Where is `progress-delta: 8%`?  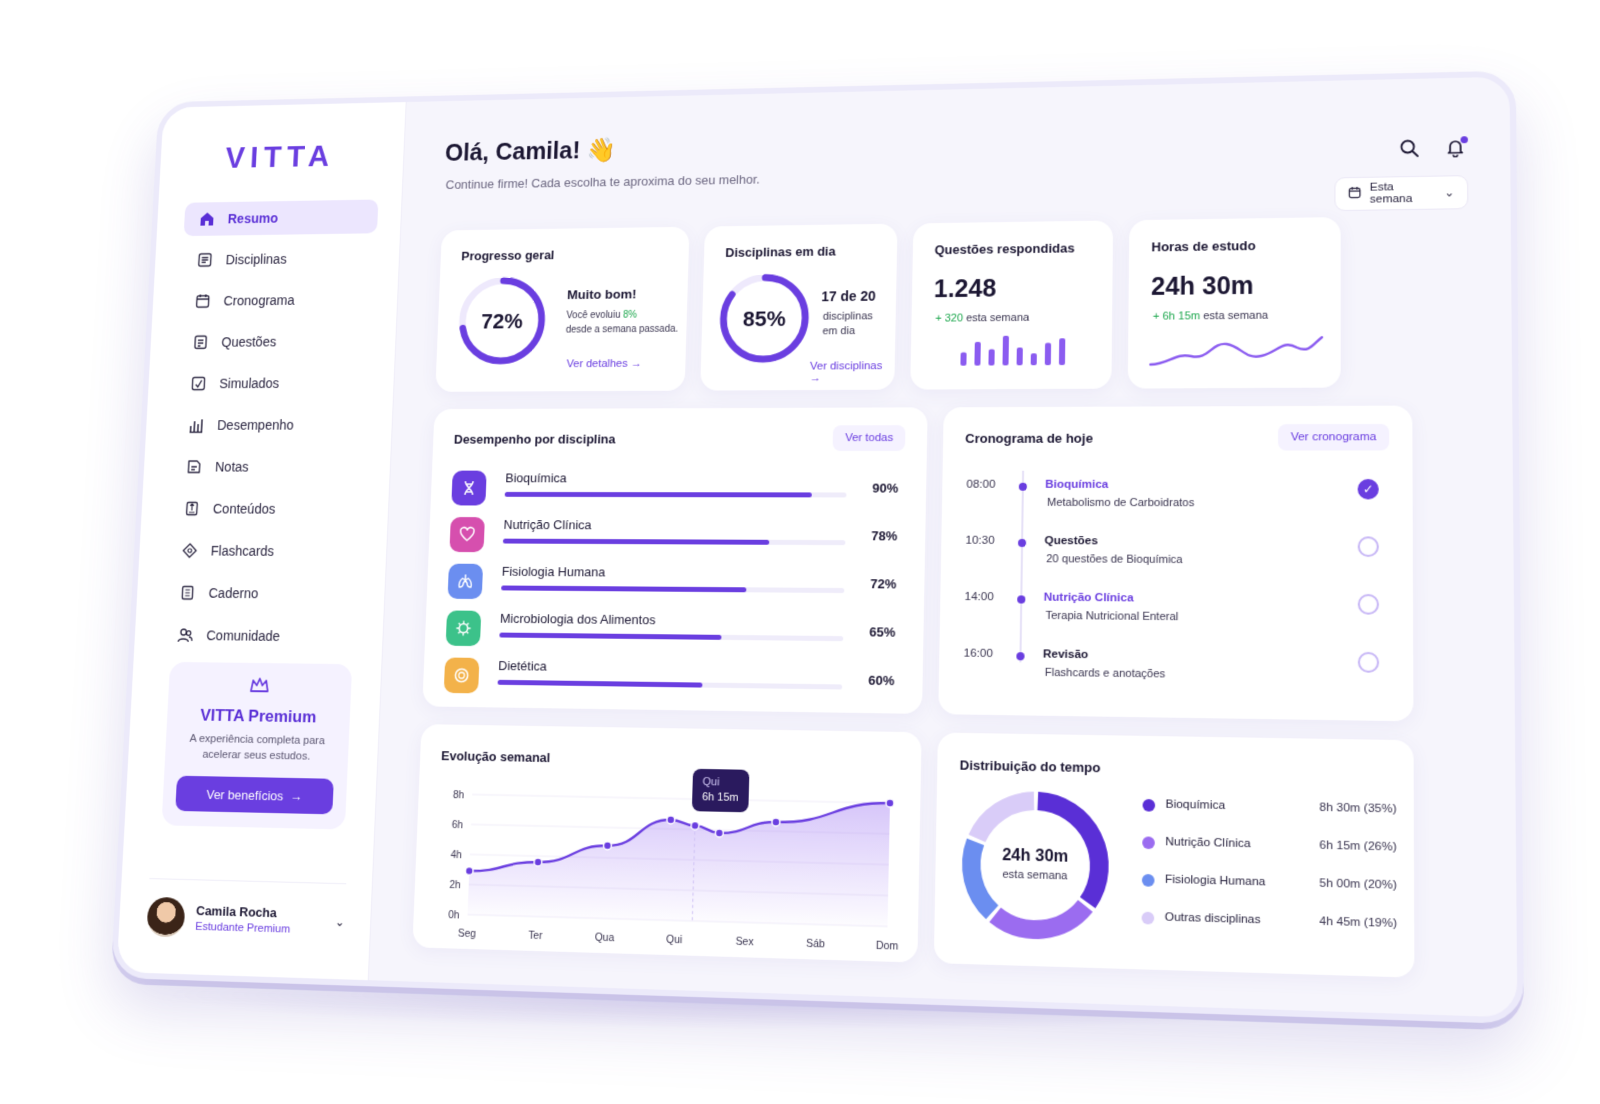
progress-delta: 8% is located at coordinates (630, 315).